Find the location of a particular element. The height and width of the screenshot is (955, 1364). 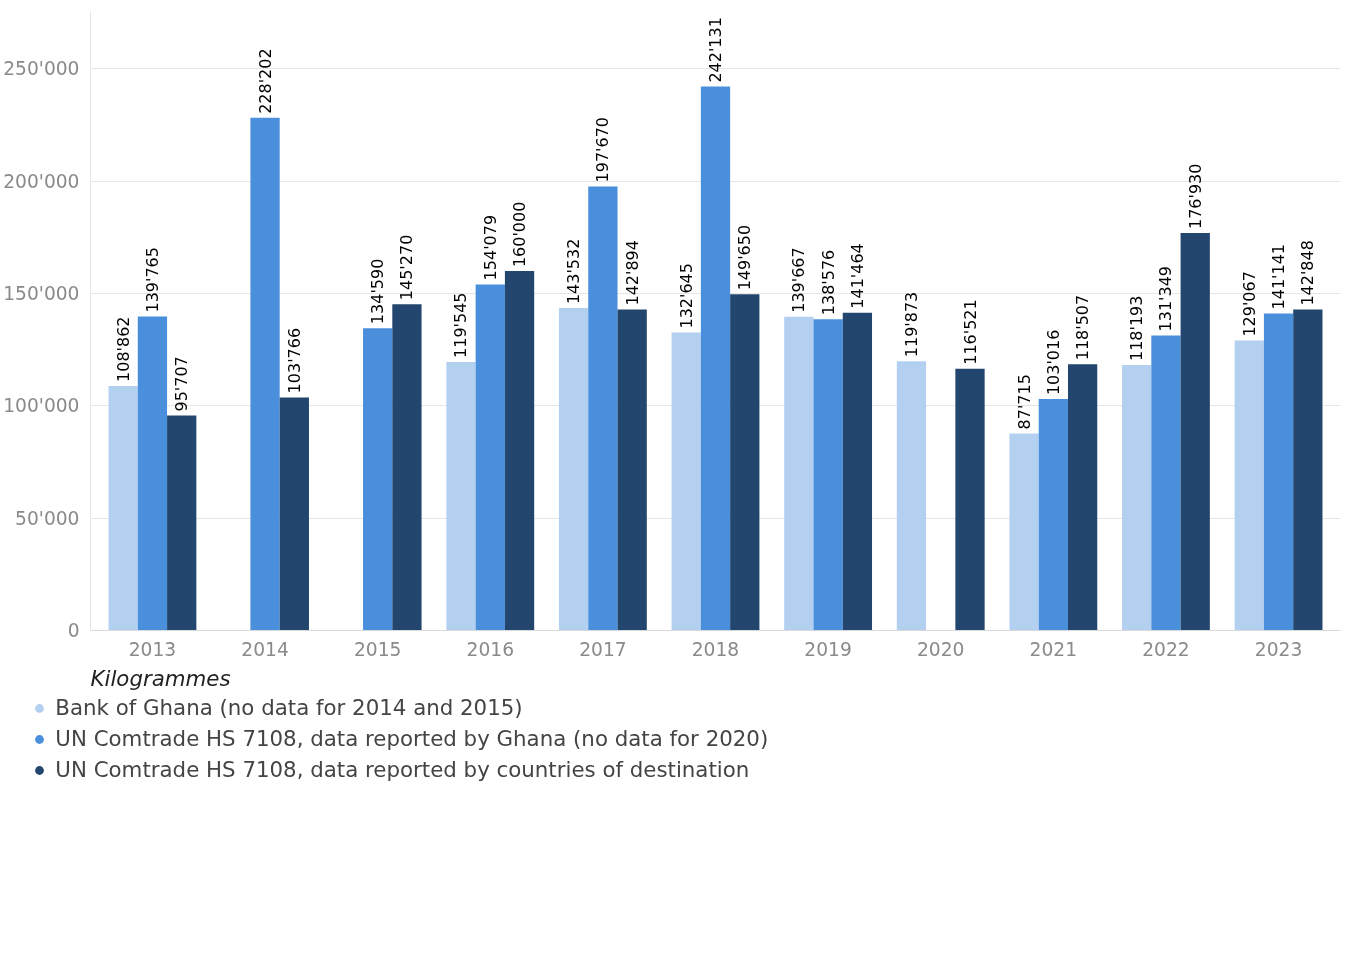

x-tick-label: 2019 is located at coordinates (828, 649).